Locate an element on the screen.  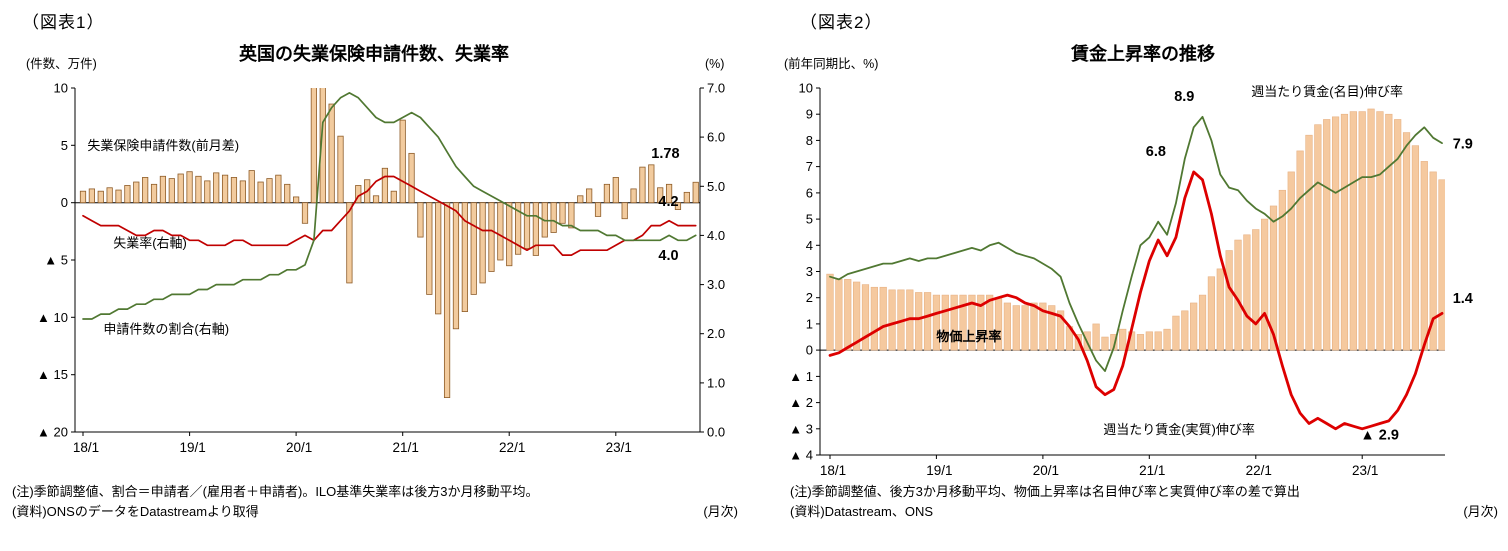
annotation: 4.2 is located at coordinates (668, 202).